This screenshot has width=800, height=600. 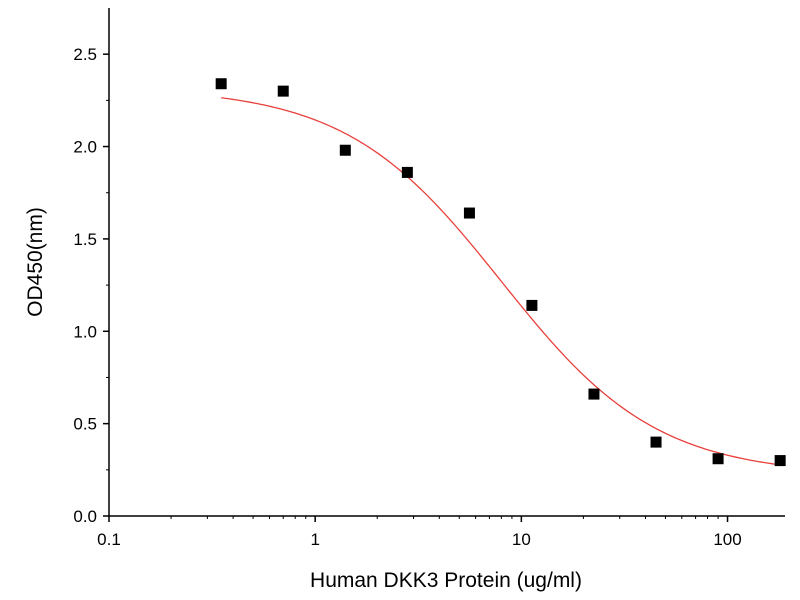 What do you see at coordinates (91, 285) in the screenshot?
I see `y-ticks: 0.0 0.5 1.0 1.5 2.0 2.5` at bounding box center [91, 285].